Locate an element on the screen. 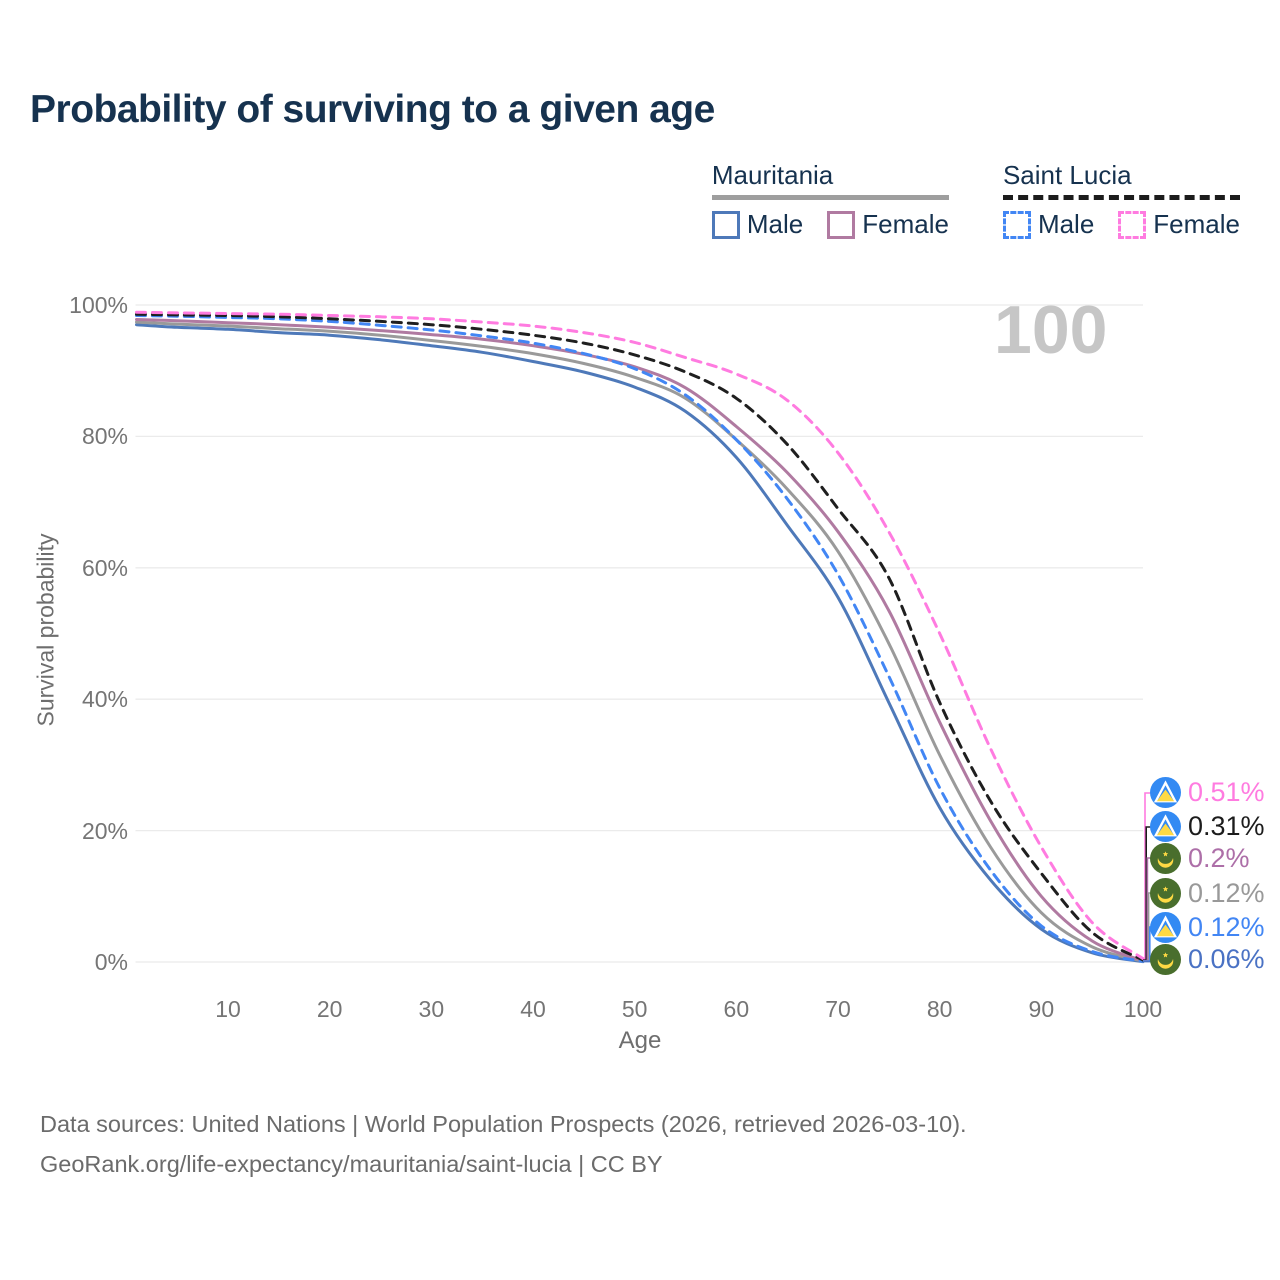  end-label-value: 0.31% is located at coordinates (1226, 826).